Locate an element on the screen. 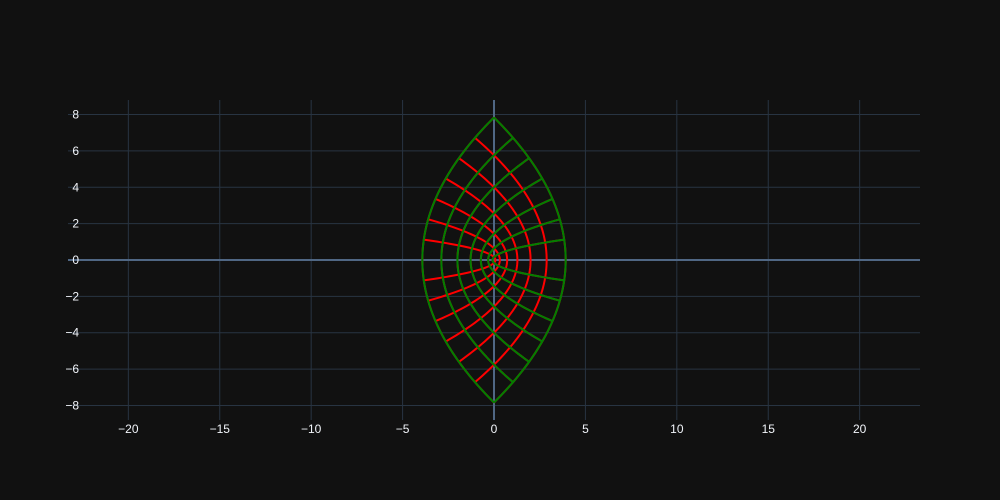 This screenshot has width=1000, height=500. y-tick-label: 0 is located at coordinates (75, 260).